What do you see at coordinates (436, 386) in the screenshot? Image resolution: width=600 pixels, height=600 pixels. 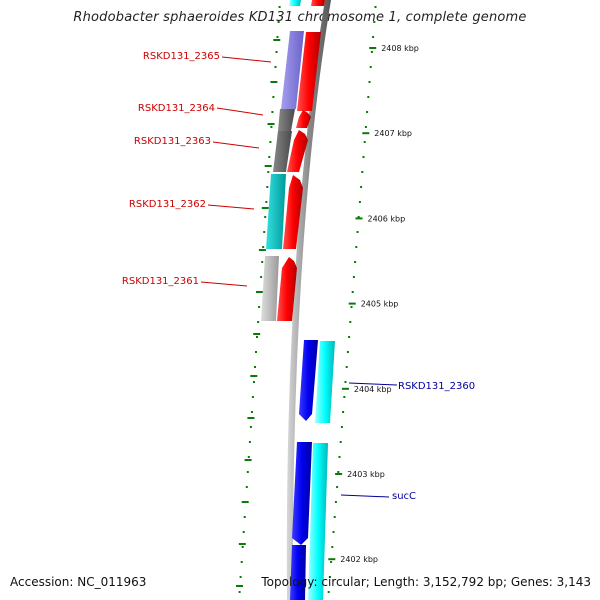 I see `gene-label-rskd131-2360: RSKD131_2360` at bounding box center [436, 386].